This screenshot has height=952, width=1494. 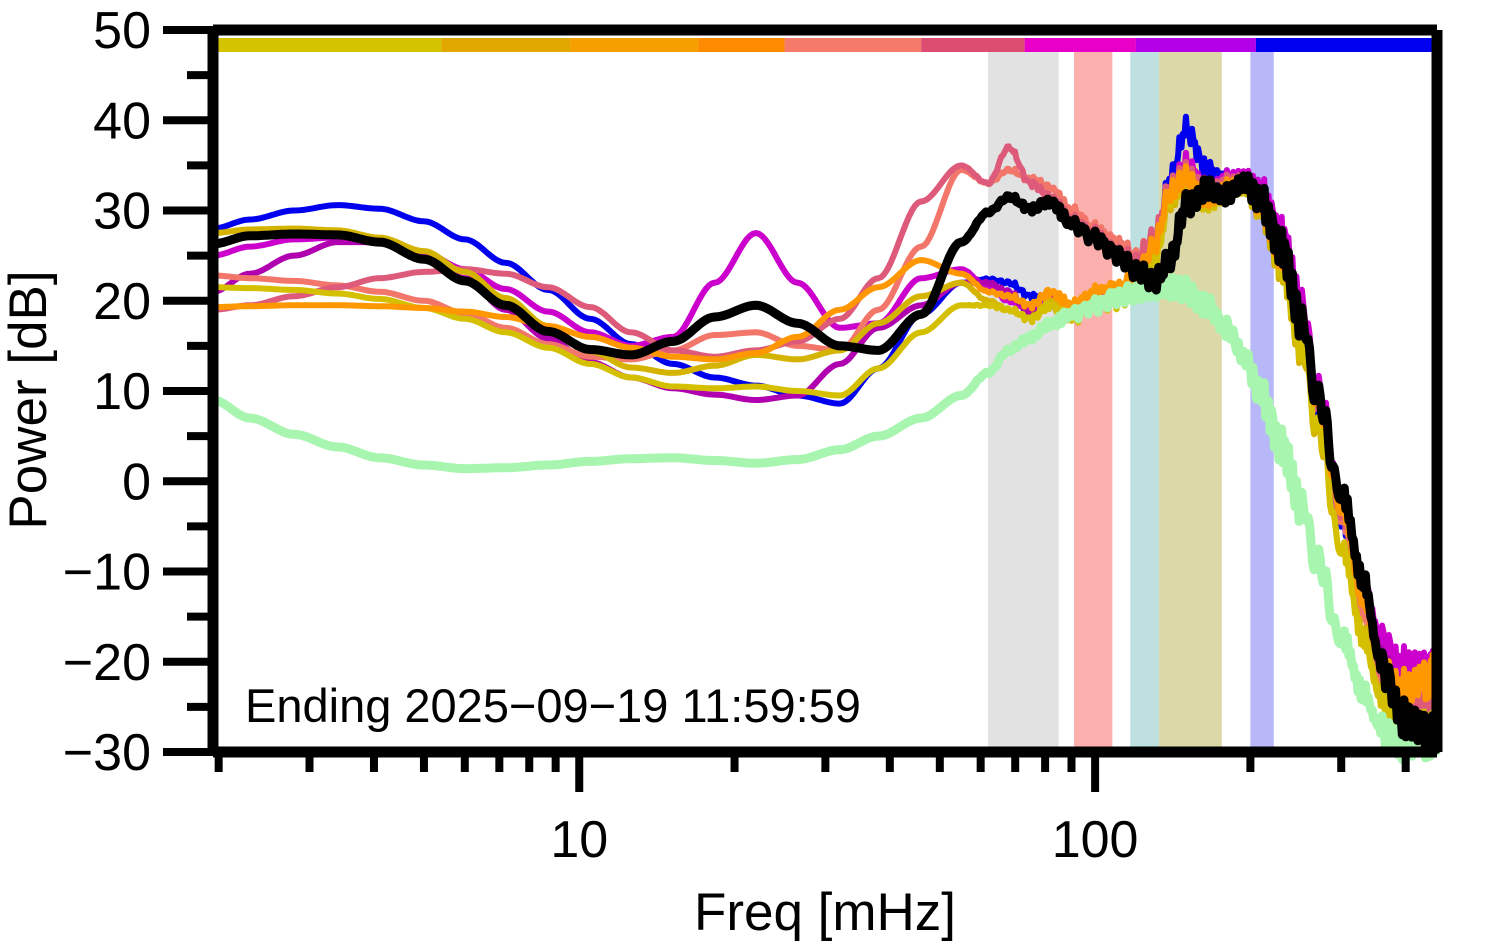 What do you see at coordinates (122, 212) in the screenshot?
I see `y-tick-label: 30` at bounding box center [122, 212].